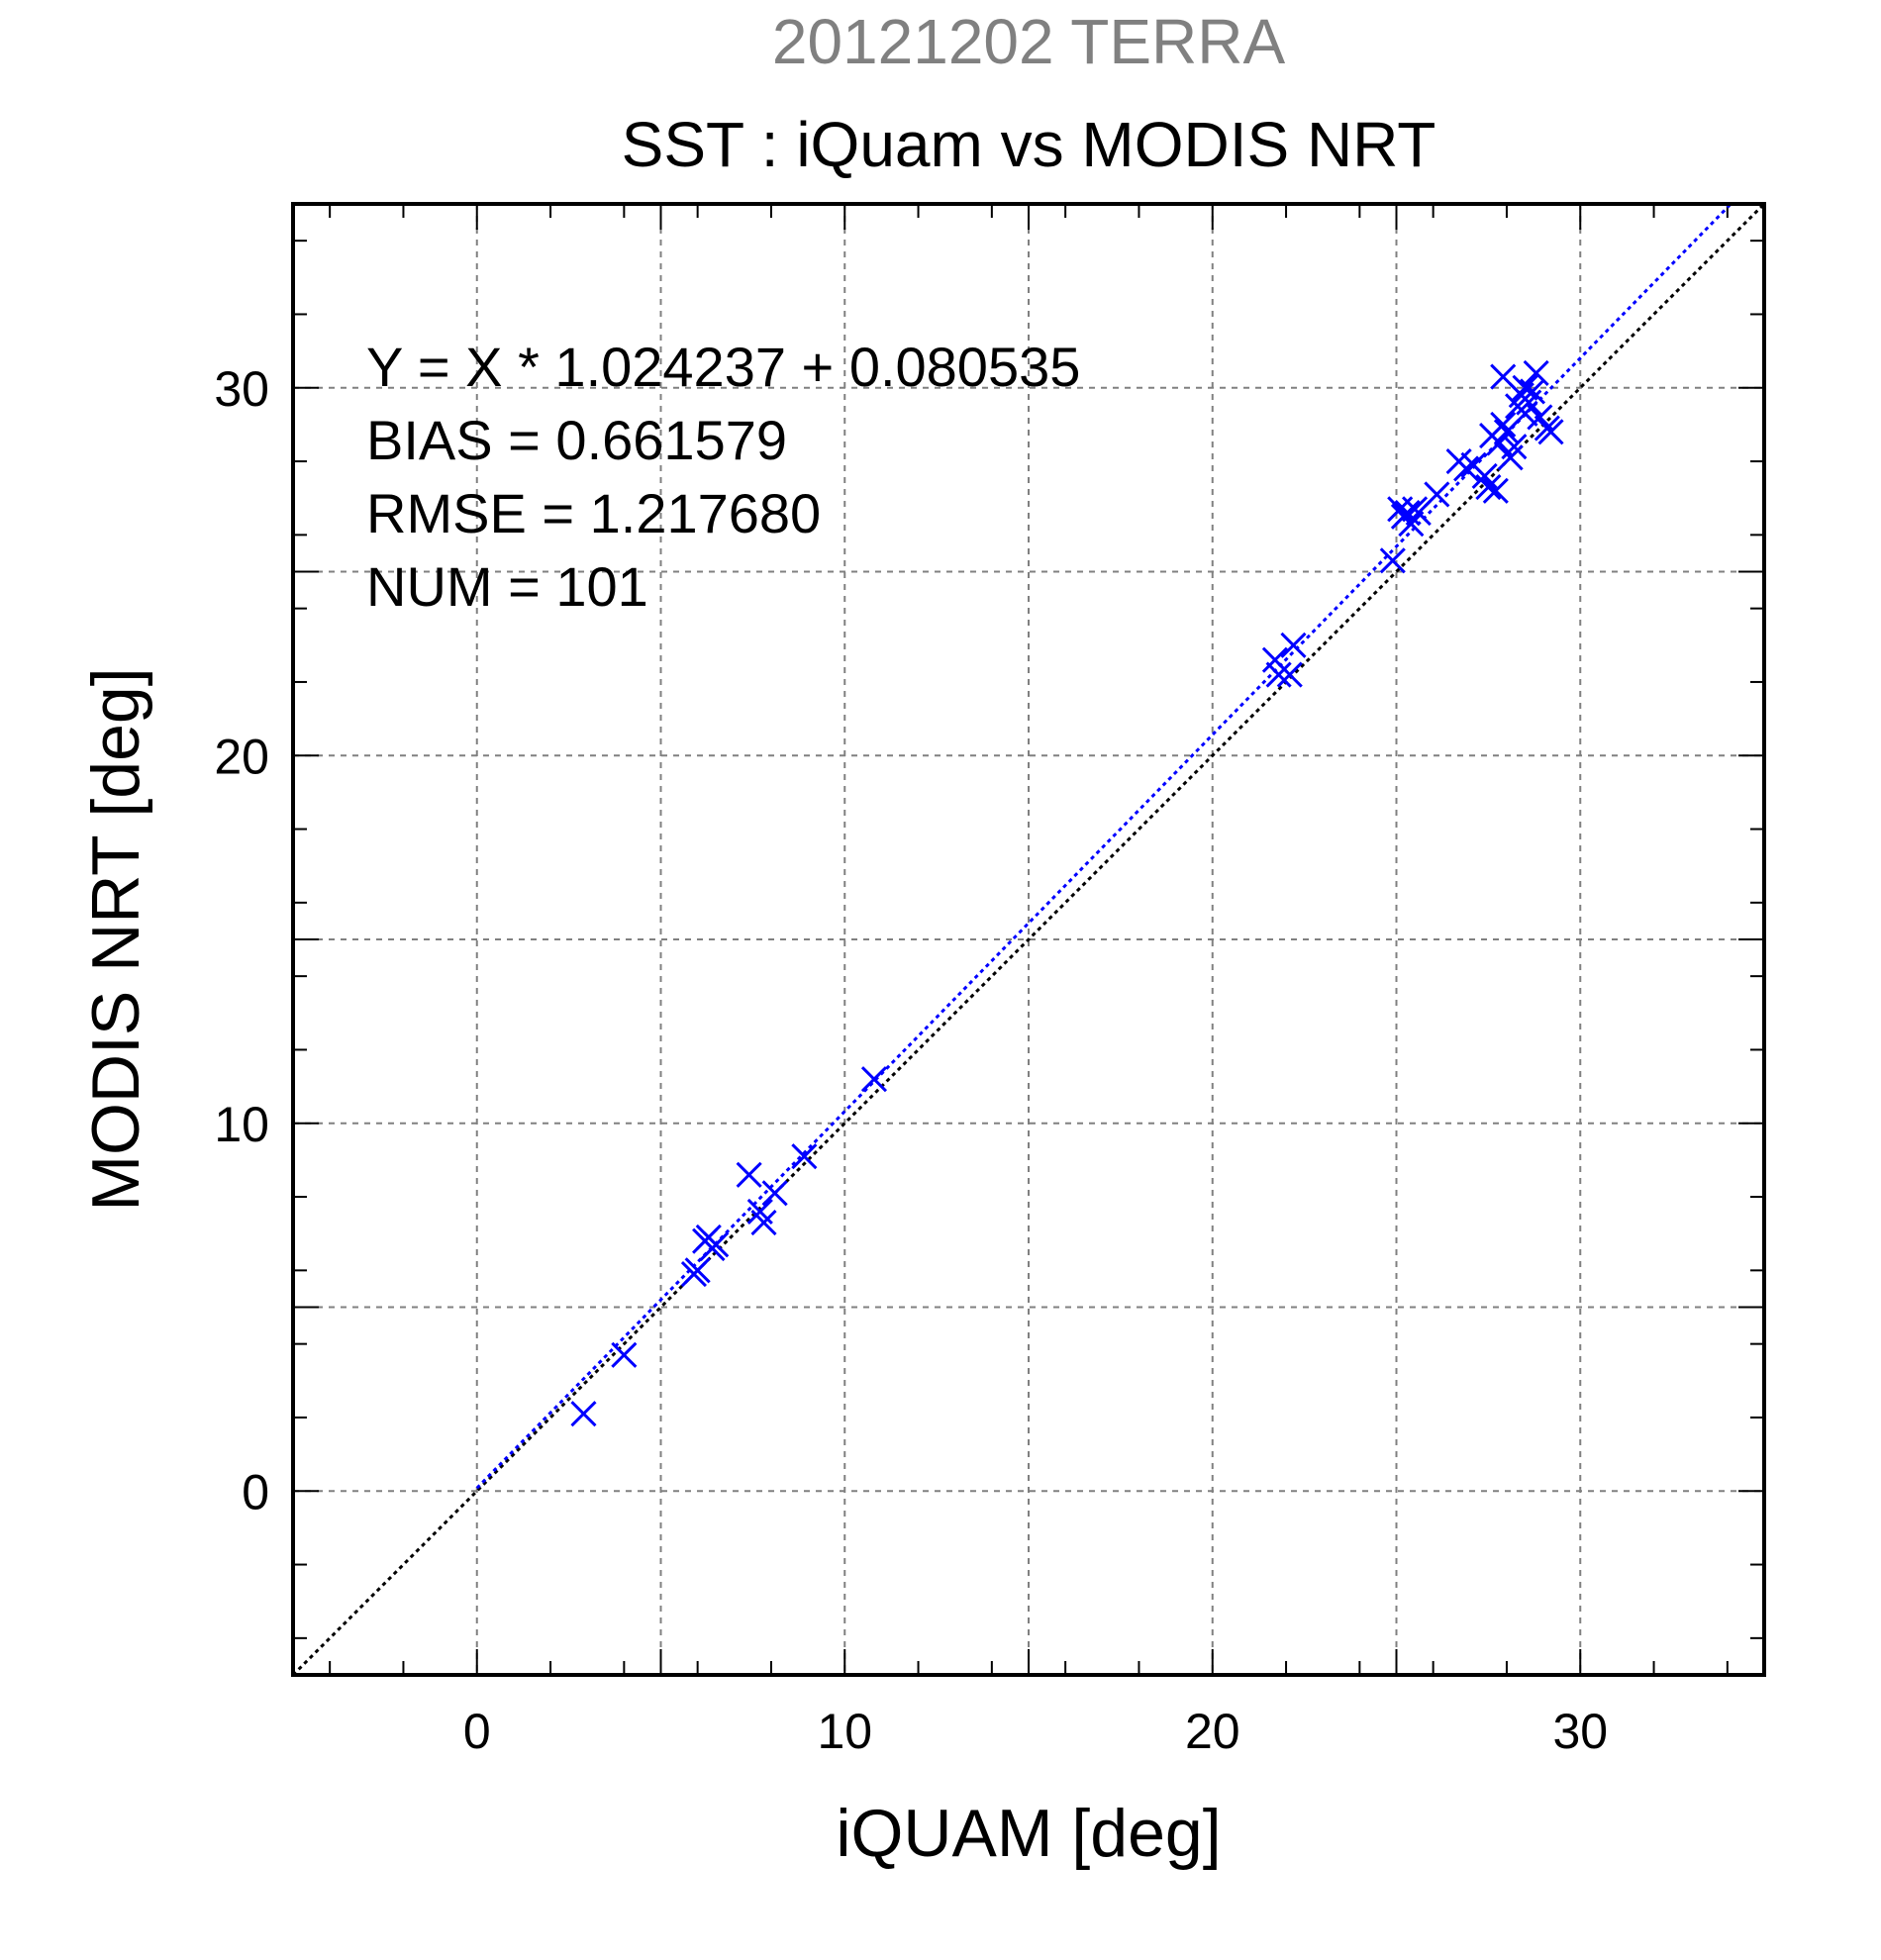  What do you see at coordinates (845, 1731) in the screenshot?
I see `x-tick-label: 10` at bounding box center [845, 1731].